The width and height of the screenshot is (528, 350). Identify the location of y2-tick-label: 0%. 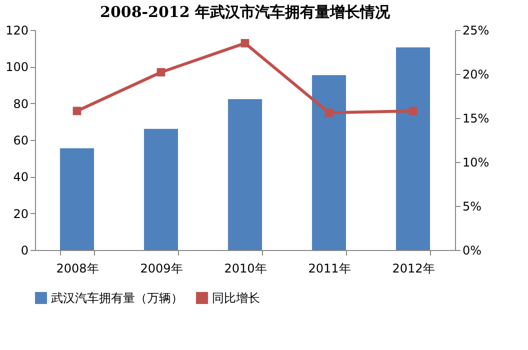
(472, 251).